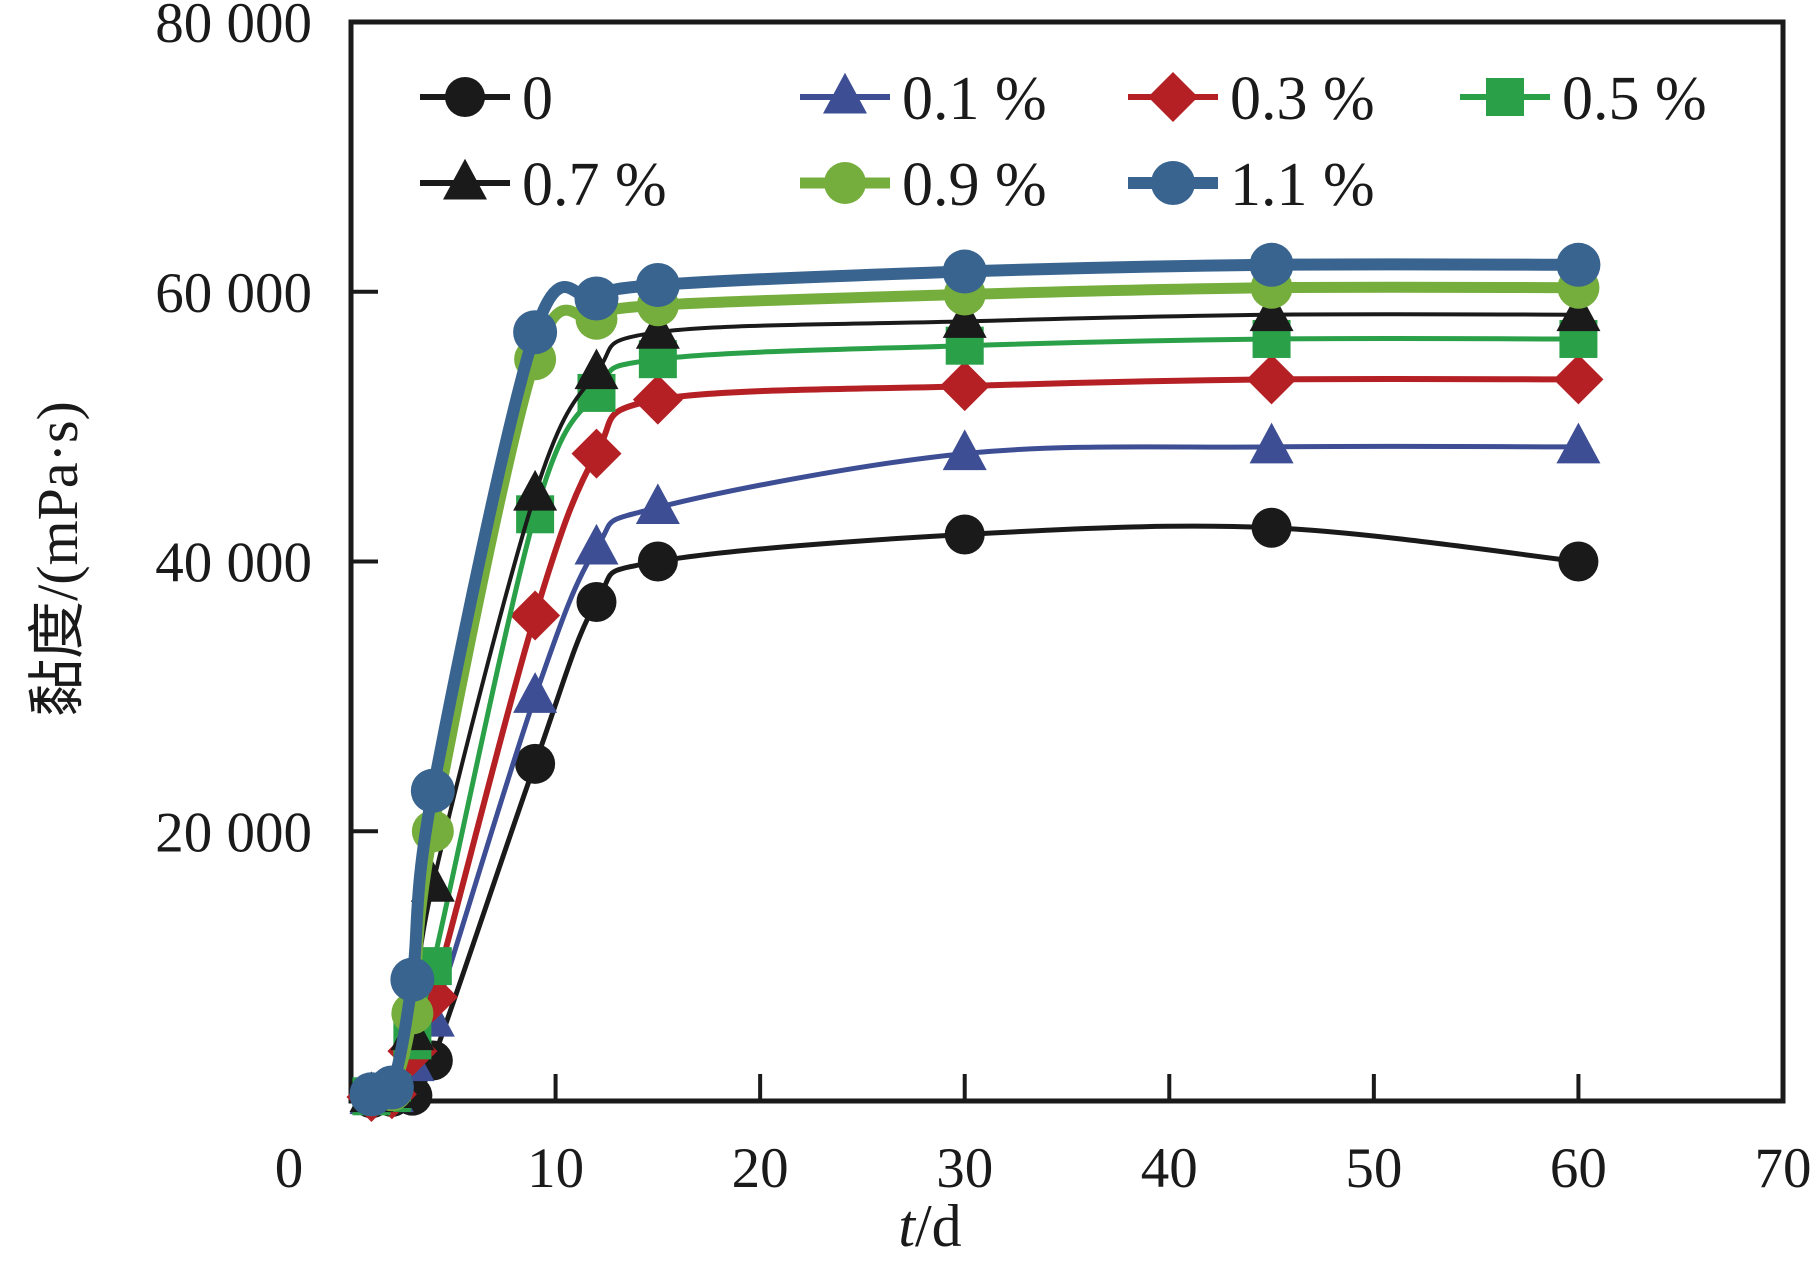 The image size is (1813, 1261). I want to click on x-tick-label: 0, so click(289, 1168).